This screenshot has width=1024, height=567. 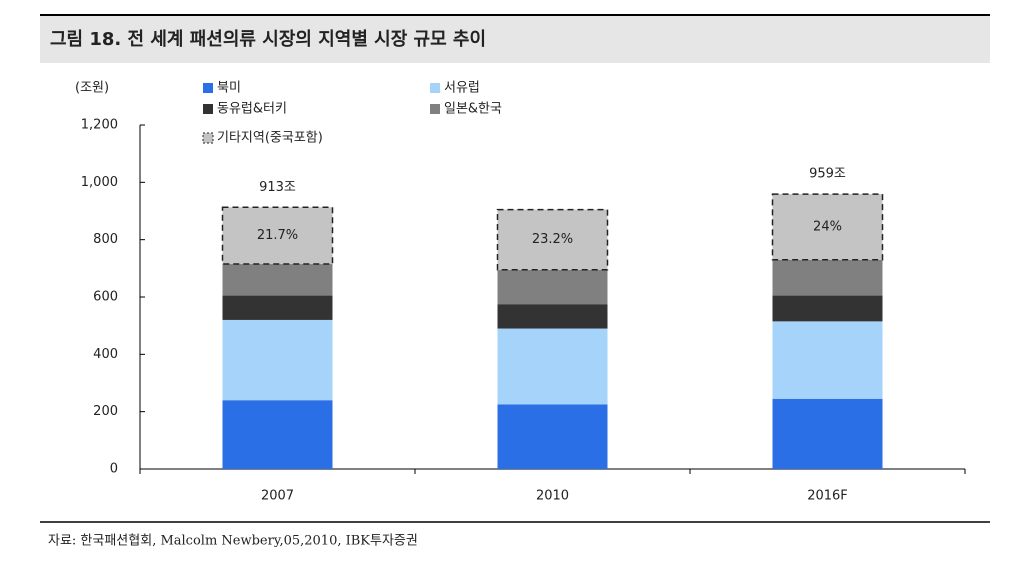 What do you see at coordinates (552, 496) in the screenshot?
I see `x-tick-label: 2010` at bounding box center [552, 496].